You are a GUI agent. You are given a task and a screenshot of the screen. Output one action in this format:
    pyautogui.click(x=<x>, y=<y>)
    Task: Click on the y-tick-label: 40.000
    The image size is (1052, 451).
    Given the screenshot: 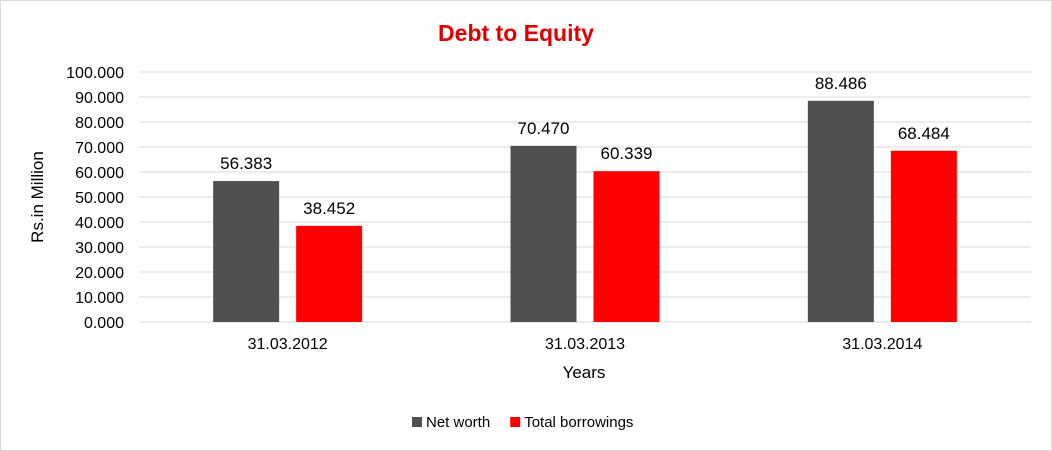 What is the action you would take?
    pyautogui.click(x=99, y=223)
    